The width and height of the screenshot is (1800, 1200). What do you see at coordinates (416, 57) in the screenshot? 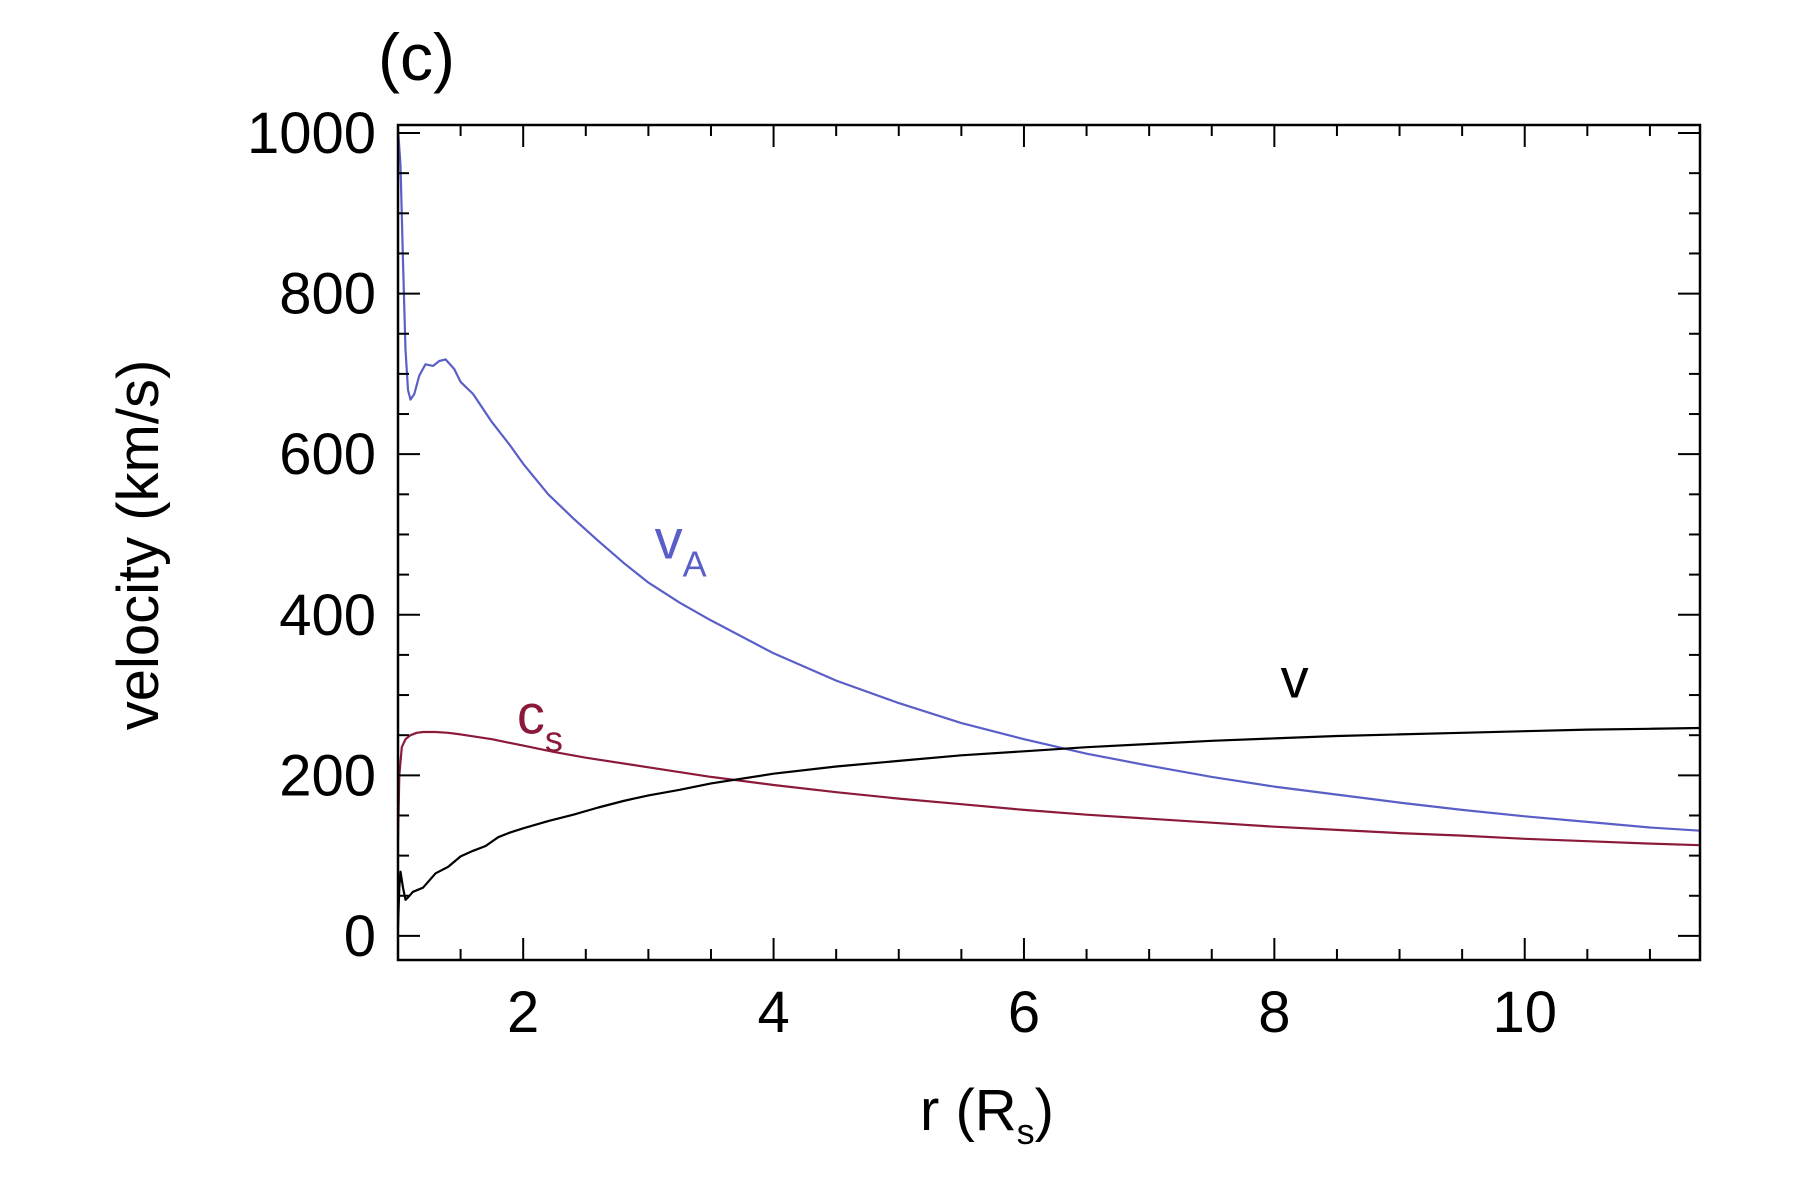
I see `panel-label: (c)` at bounding box center [416, 57].